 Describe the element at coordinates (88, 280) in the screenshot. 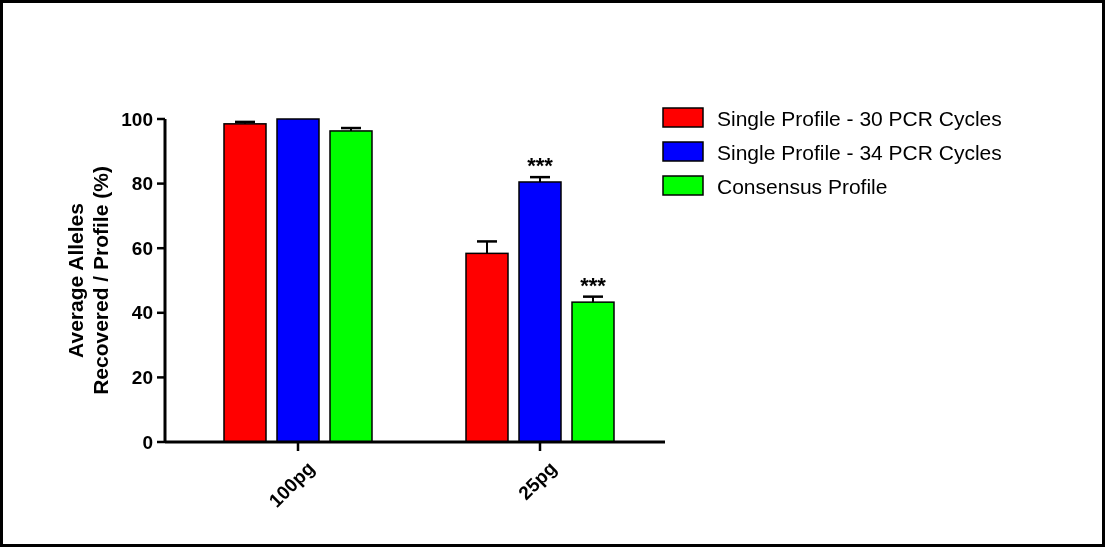

I see `y-axis-title: Average Alleles Recovered / Profile (%)` at that location.